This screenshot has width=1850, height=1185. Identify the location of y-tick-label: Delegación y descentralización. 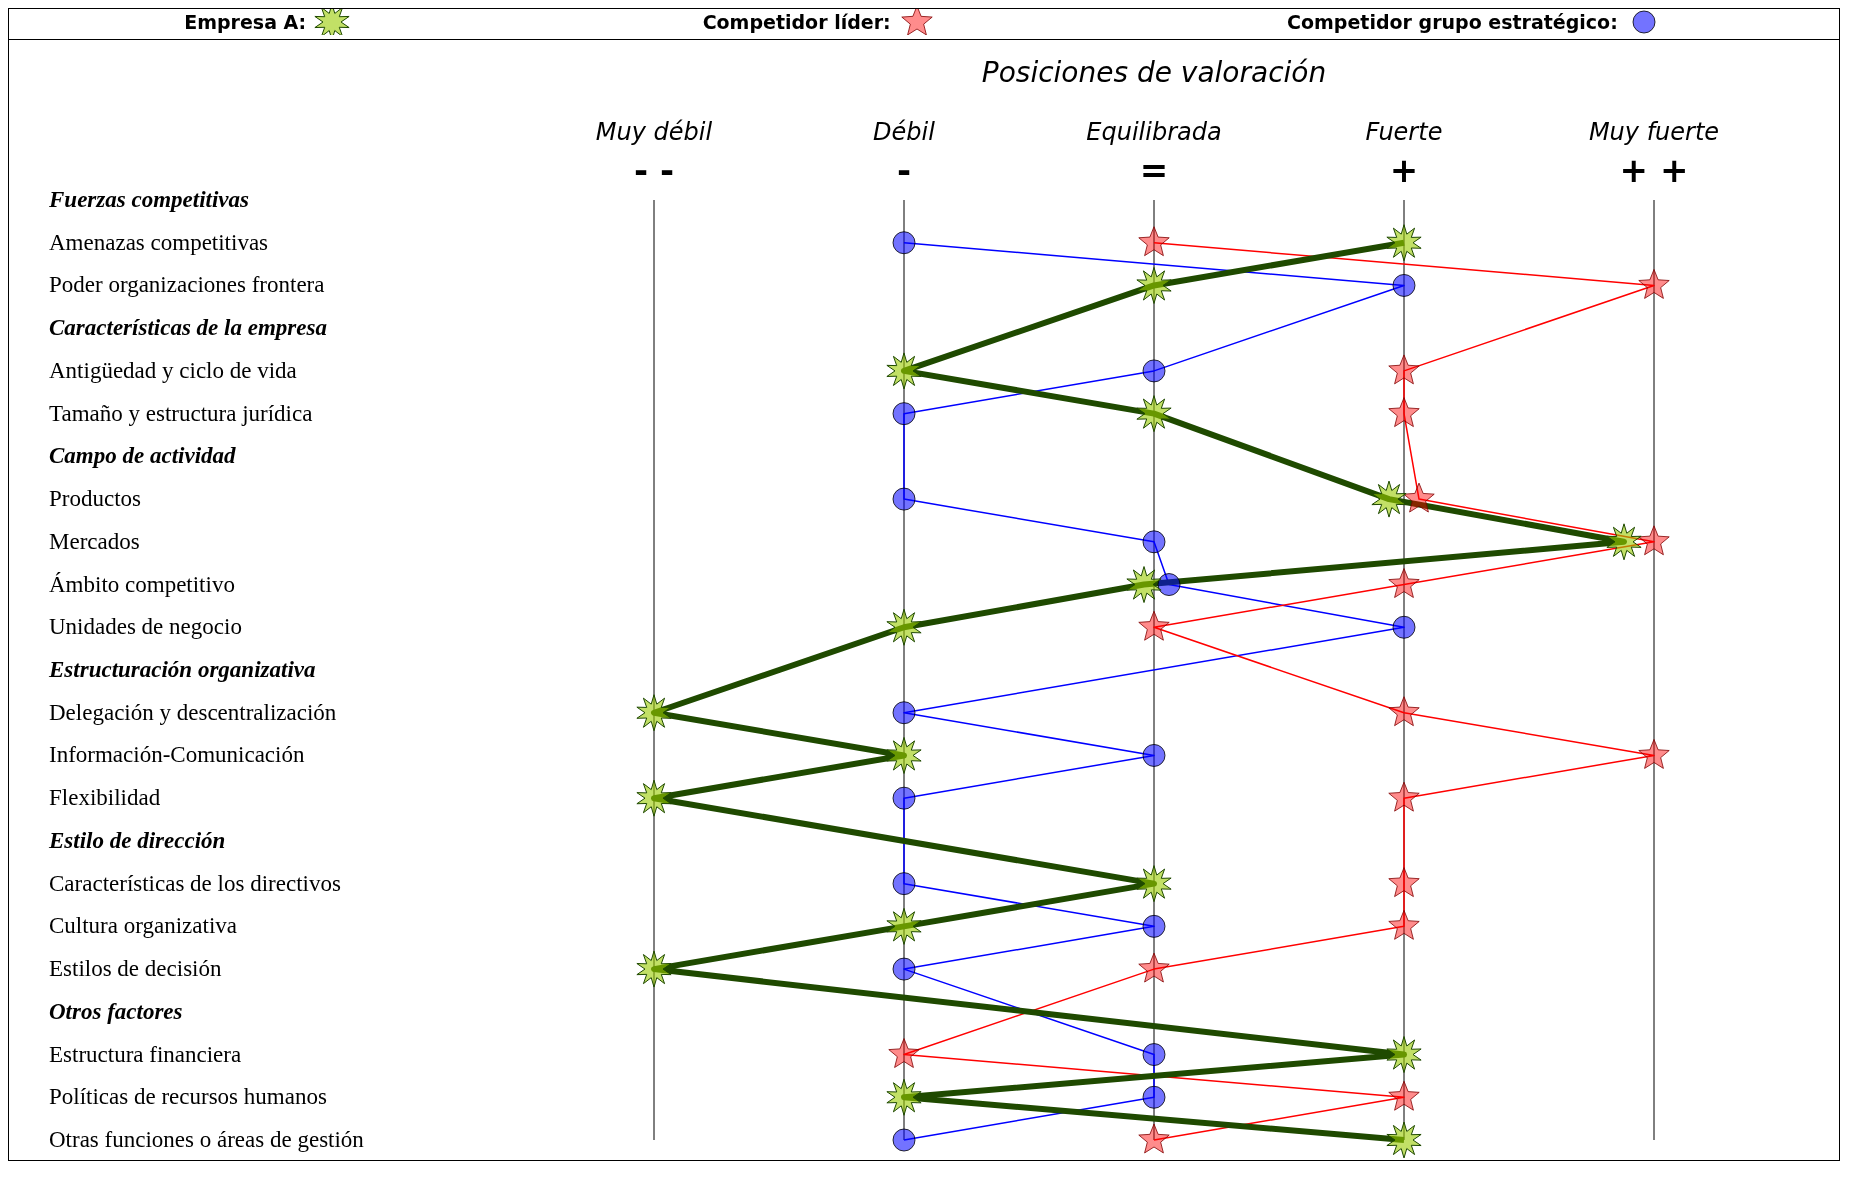
(193, 712).